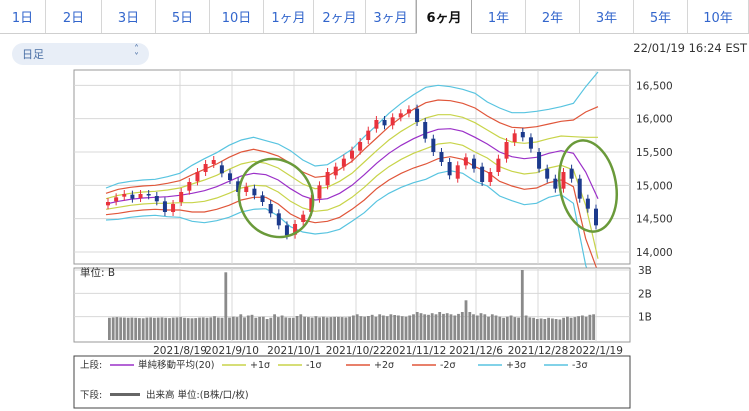  Describe the element at coordinates (391, 16) in the screenshot. I see `tab-3-month: 3ヶ月` at that location.